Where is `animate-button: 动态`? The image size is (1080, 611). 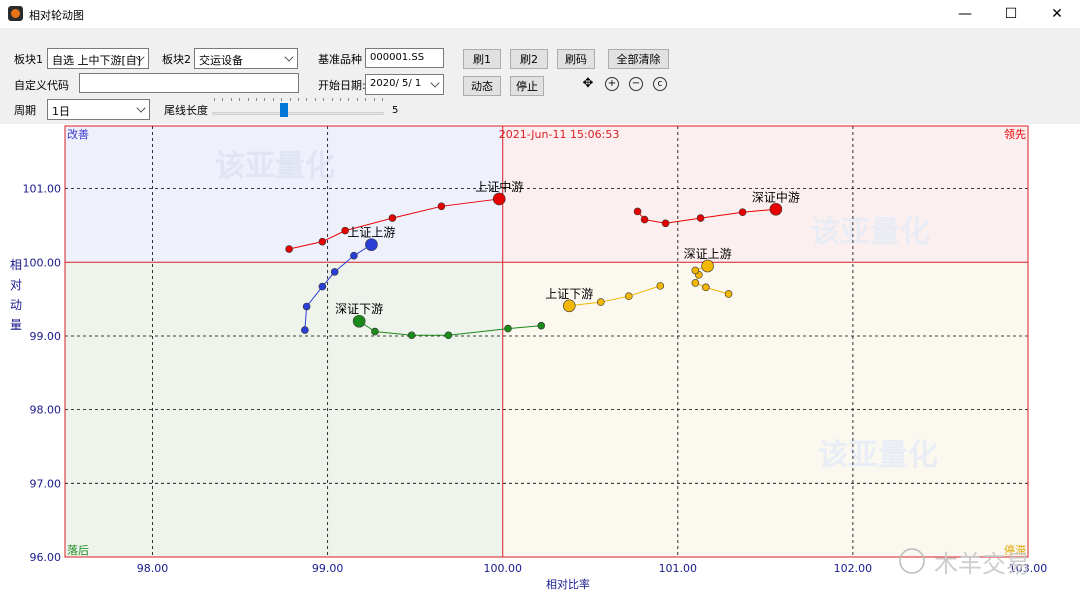
animate-button: 动态 is located at coordinates (482, 86).